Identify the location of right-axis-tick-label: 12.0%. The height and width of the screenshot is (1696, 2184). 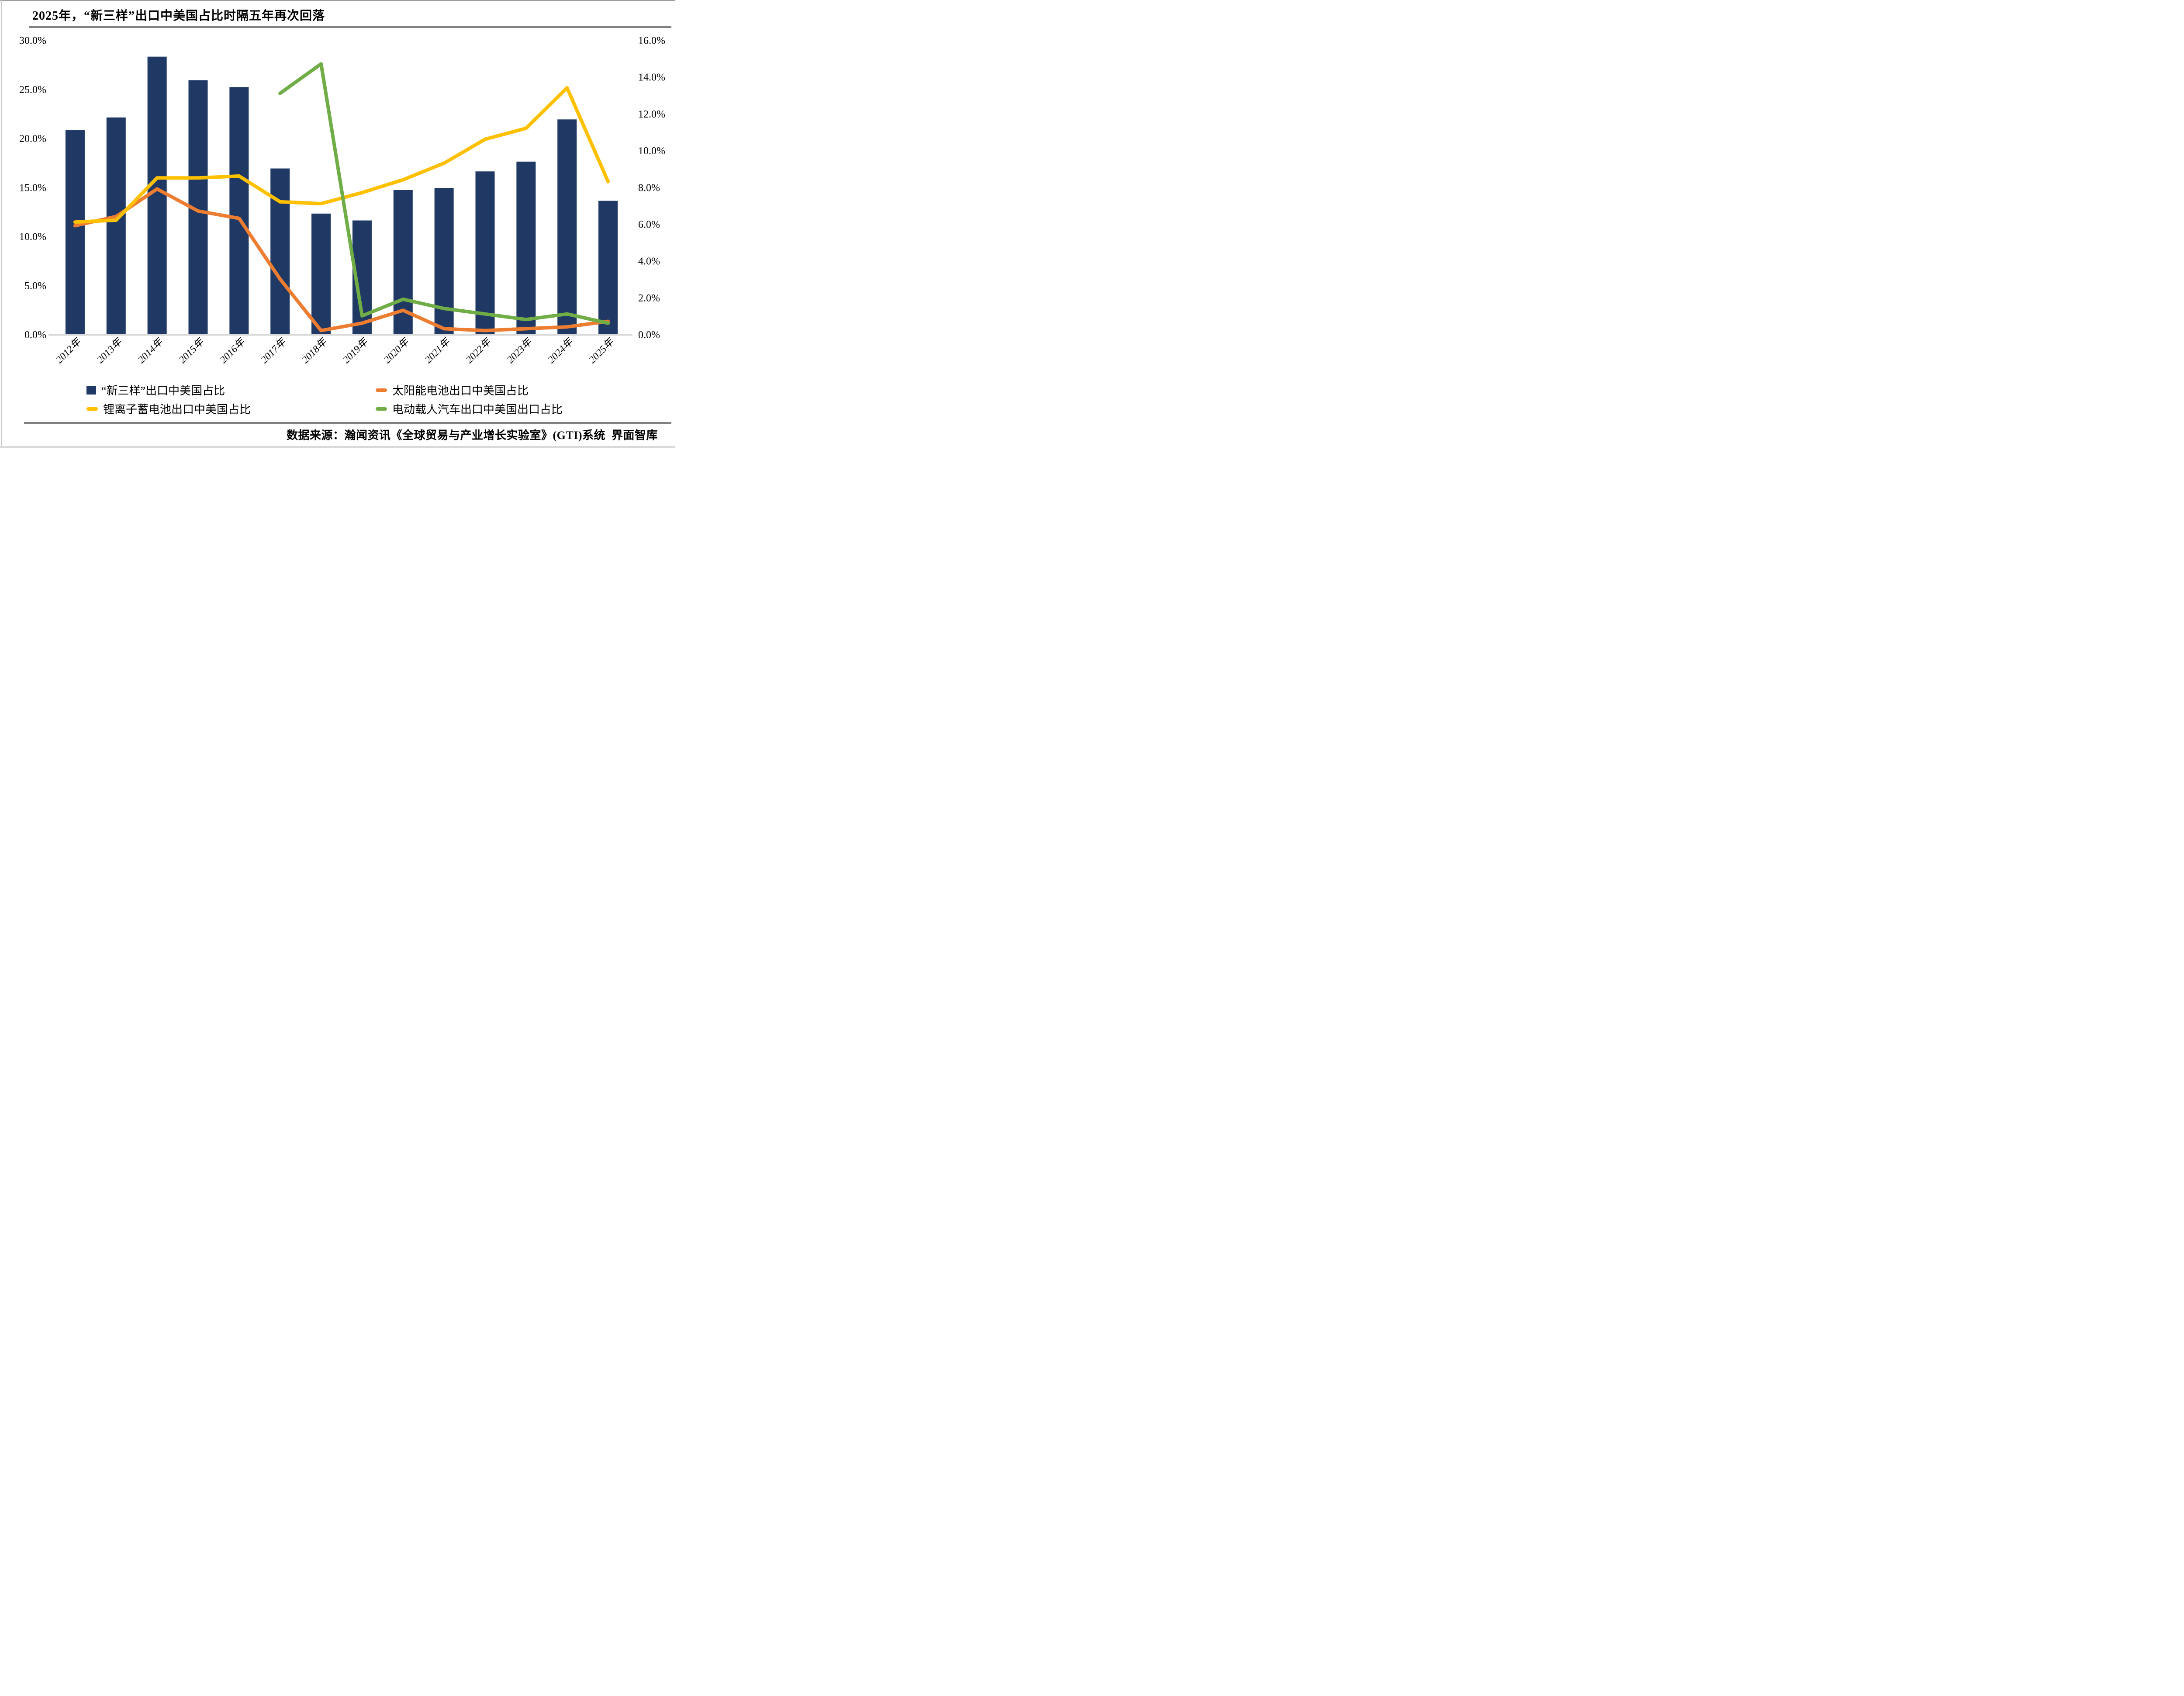
(651, 114).